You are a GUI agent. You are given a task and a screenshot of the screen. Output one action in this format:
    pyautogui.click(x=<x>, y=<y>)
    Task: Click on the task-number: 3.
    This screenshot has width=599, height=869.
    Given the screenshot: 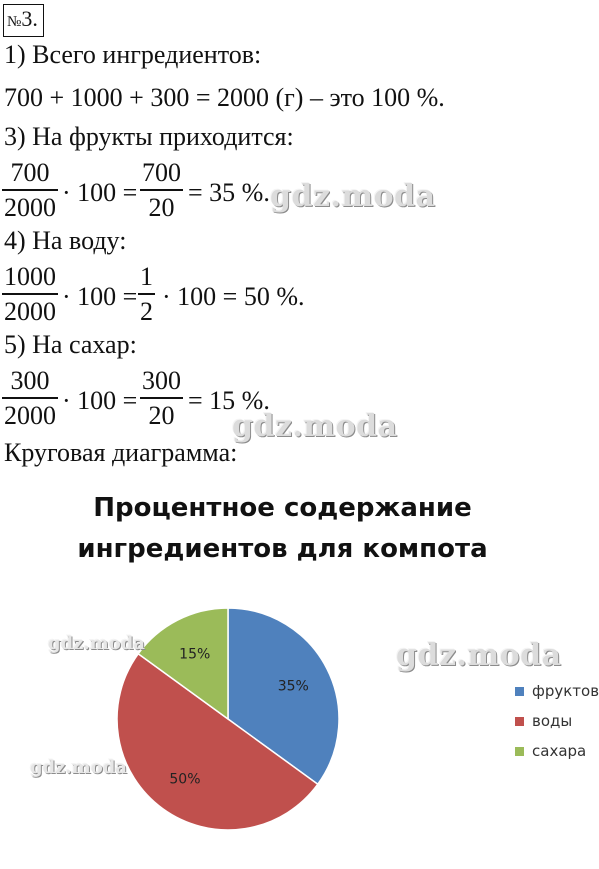 What is the action you would take?
    pyautogui.click(x=29, y=18)
    